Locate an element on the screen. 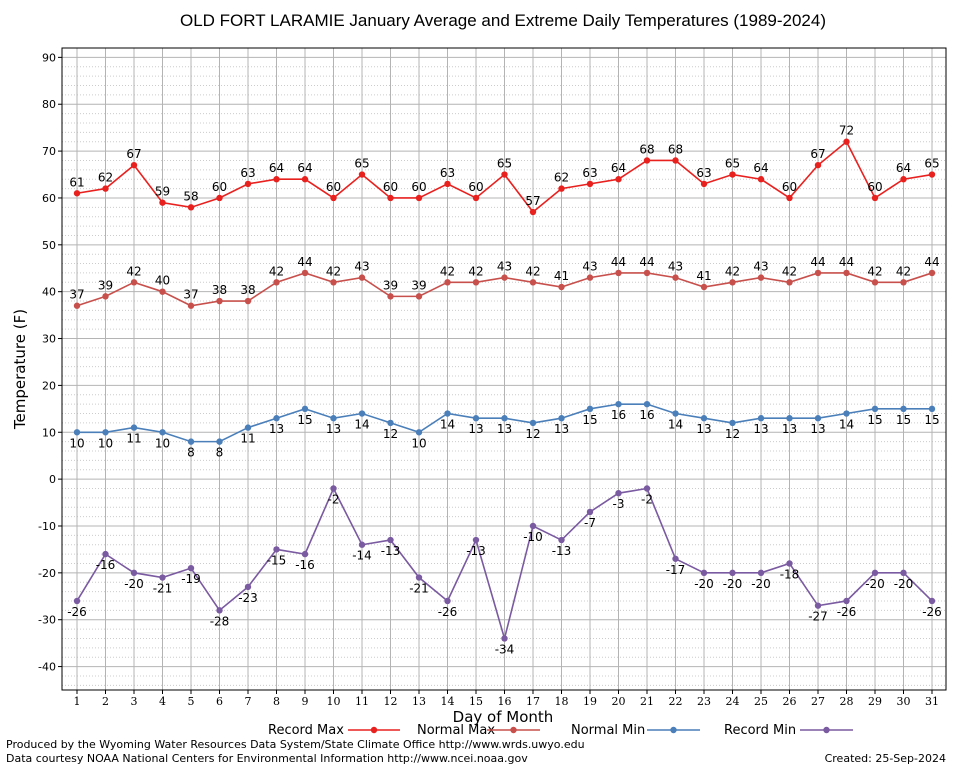 The image size is (954, 768). data-label: 44 is located at coordinates (846, 262).